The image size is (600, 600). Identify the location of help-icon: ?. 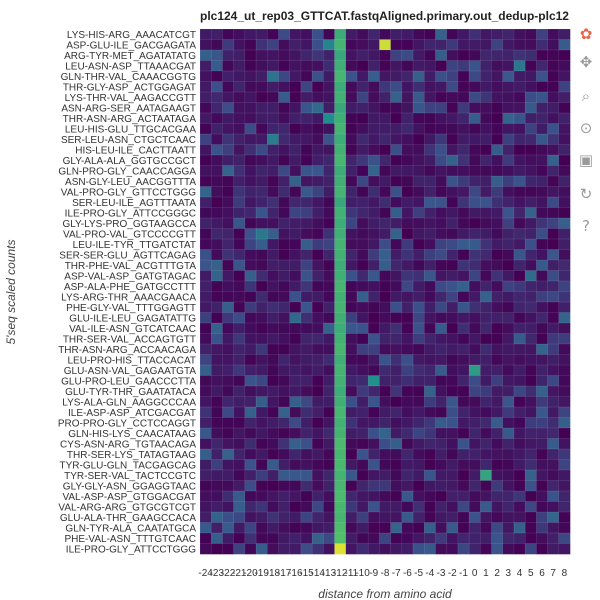
(586, 226).